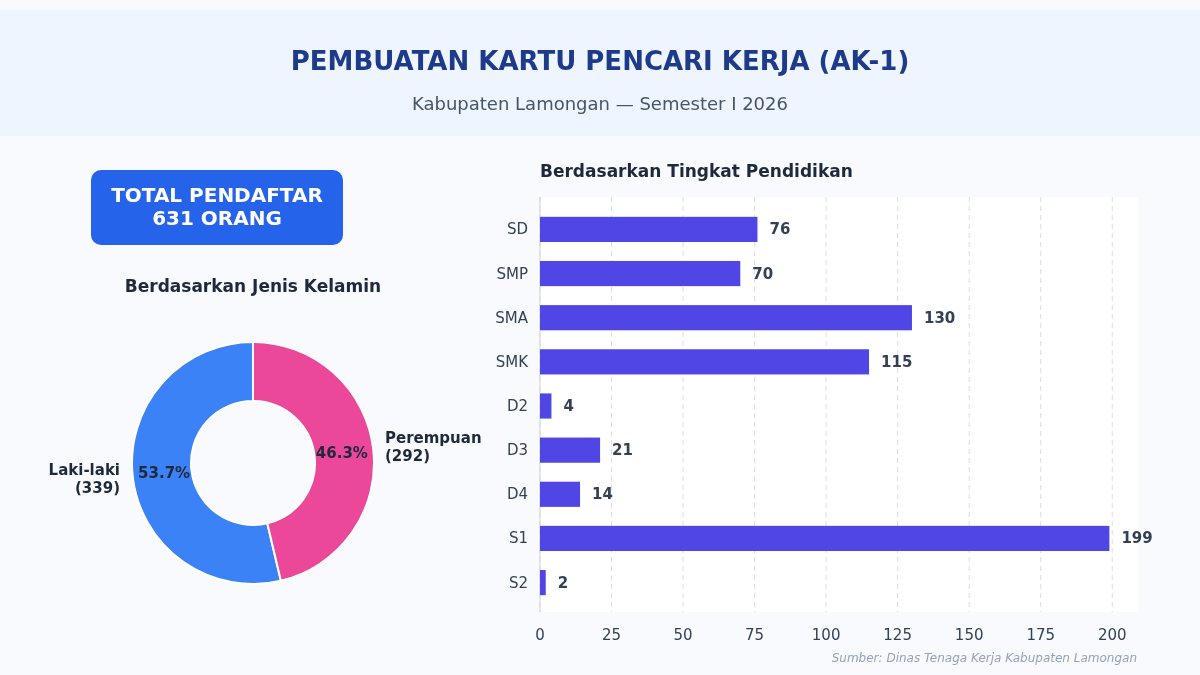 This screenshot has height=675, width=1200. I want to click on x-tick-label: 150, so click(969, 635).